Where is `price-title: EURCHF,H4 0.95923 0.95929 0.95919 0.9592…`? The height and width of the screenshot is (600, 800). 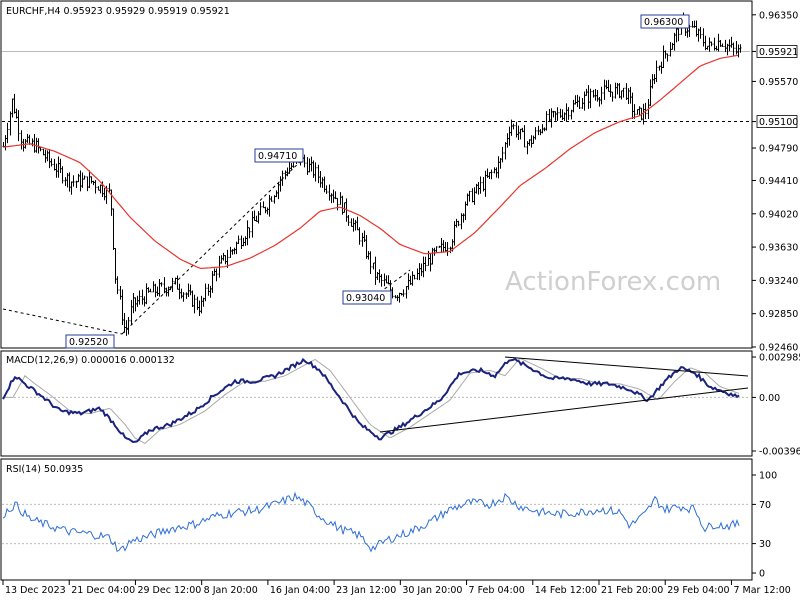
price-title: EURCHF,H4 0.95923 0.95929 0.95919 0.9592… is located at coordinates (118, 11).